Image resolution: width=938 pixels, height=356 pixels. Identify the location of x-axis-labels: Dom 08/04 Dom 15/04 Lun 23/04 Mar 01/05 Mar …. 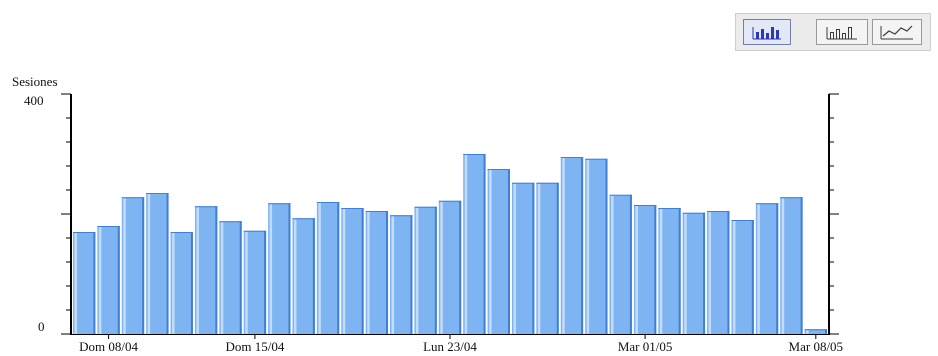
(461, 344).